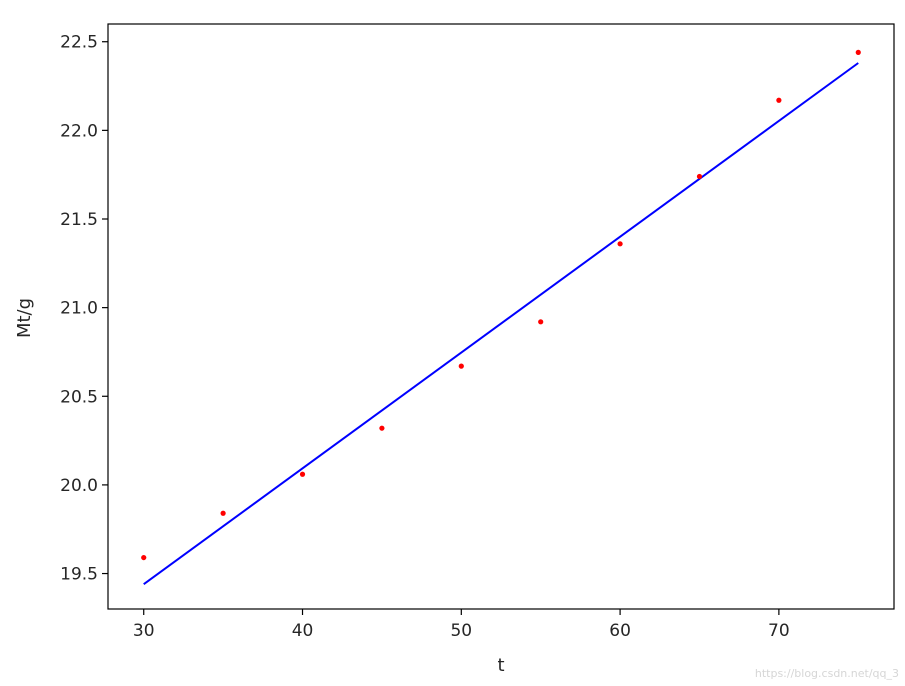 The height and width of the screenshot is (686, 905). What do you see at coordinates (79, 131) in the screenshot?
I see `y-tick-label: 22.0` at bounding box center [79, 131].